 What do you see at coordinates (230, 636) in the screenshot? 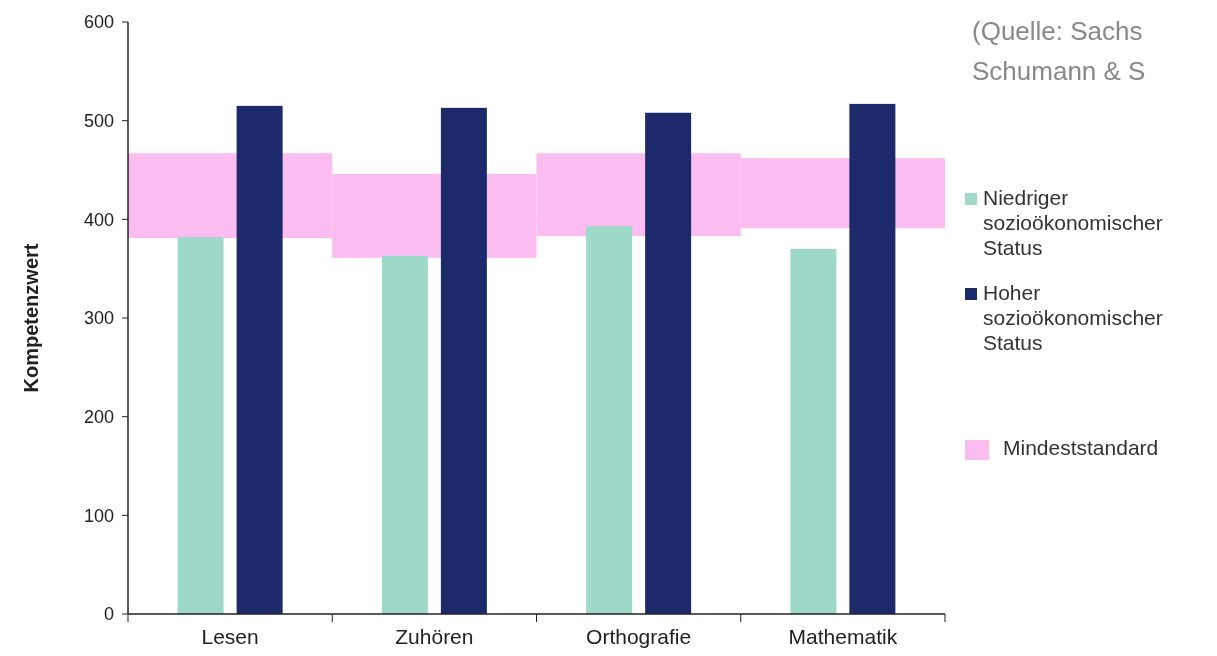
I see `x-tick-label: Lesen` at bounding box center [230, 636].